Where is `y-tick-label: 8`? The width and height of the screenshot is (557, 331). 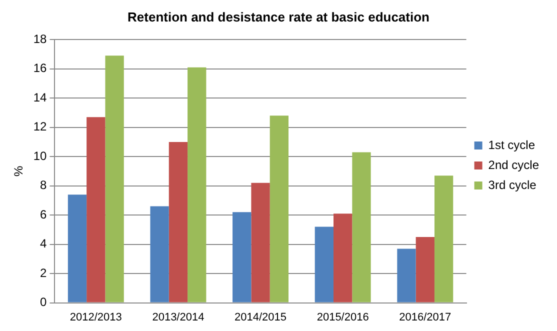
y-tick-label: 8 is located at coordinates (44, 185).